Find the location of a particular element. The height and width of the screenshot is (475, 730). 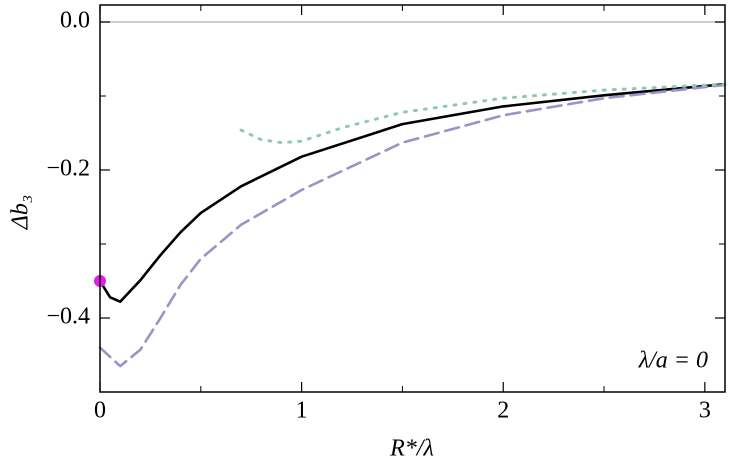

x-tick-label: 0 is located at coordinates (100, 411).